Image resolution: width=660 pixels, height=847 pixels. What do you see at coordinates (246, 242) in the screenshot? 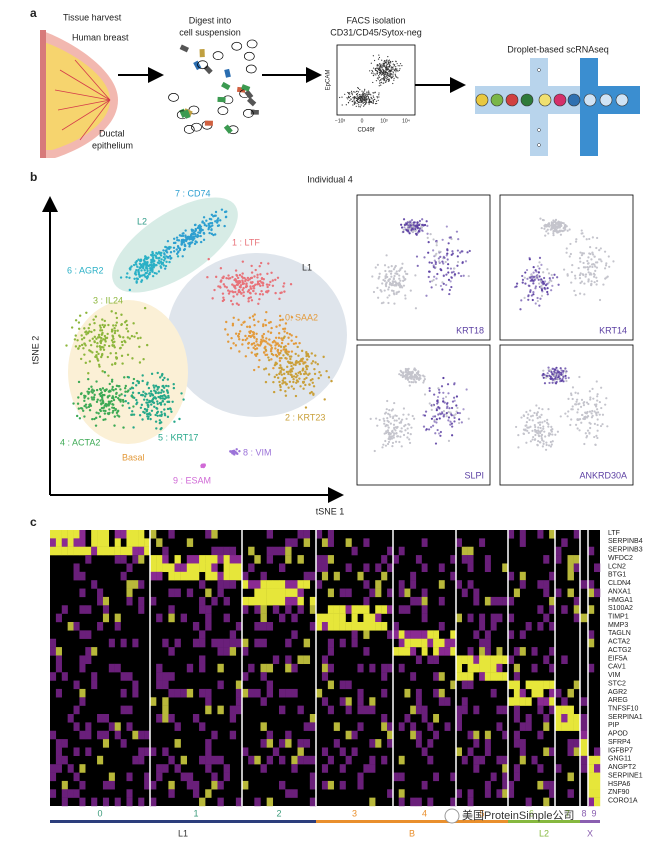
I see `cluster-label: 1 : LTF` at bounding box center [246, 242].